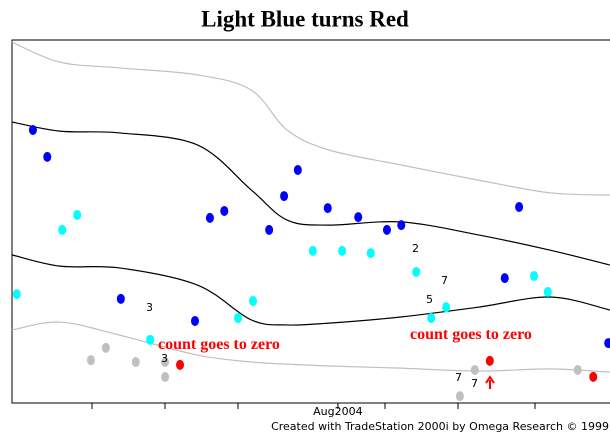 Image resolution: width=610 pixels, height=436 pixels. What do you see at coordinates (415, 248) in the screenshot?
I see `count-label: 2` at bounding box center [415, 248].